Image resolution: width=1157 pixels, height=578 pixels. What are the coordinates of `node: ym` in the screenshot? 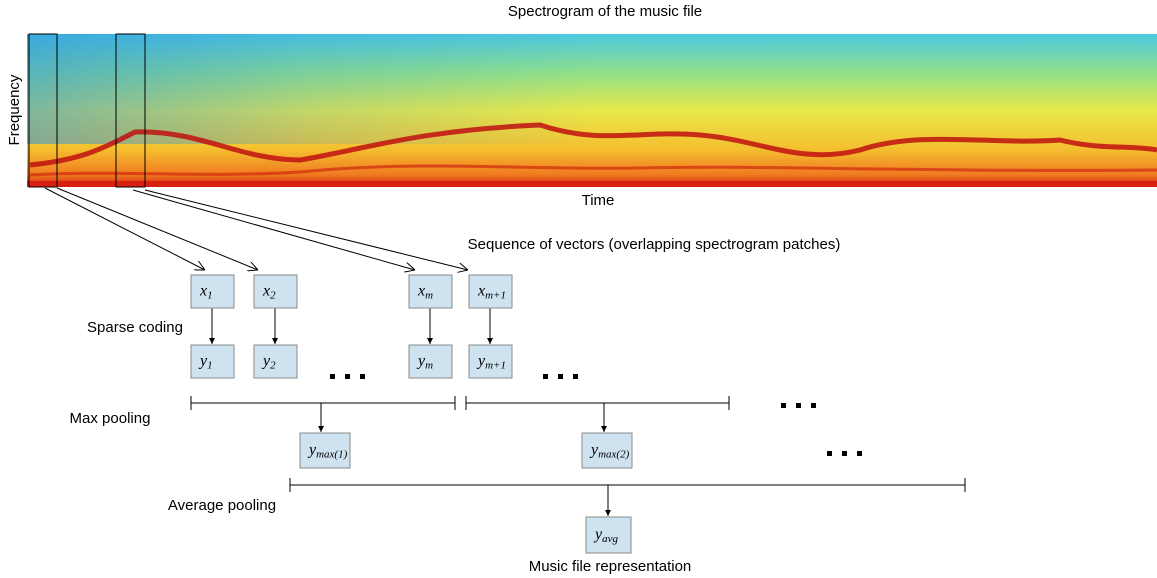 It's located at (430, 361).